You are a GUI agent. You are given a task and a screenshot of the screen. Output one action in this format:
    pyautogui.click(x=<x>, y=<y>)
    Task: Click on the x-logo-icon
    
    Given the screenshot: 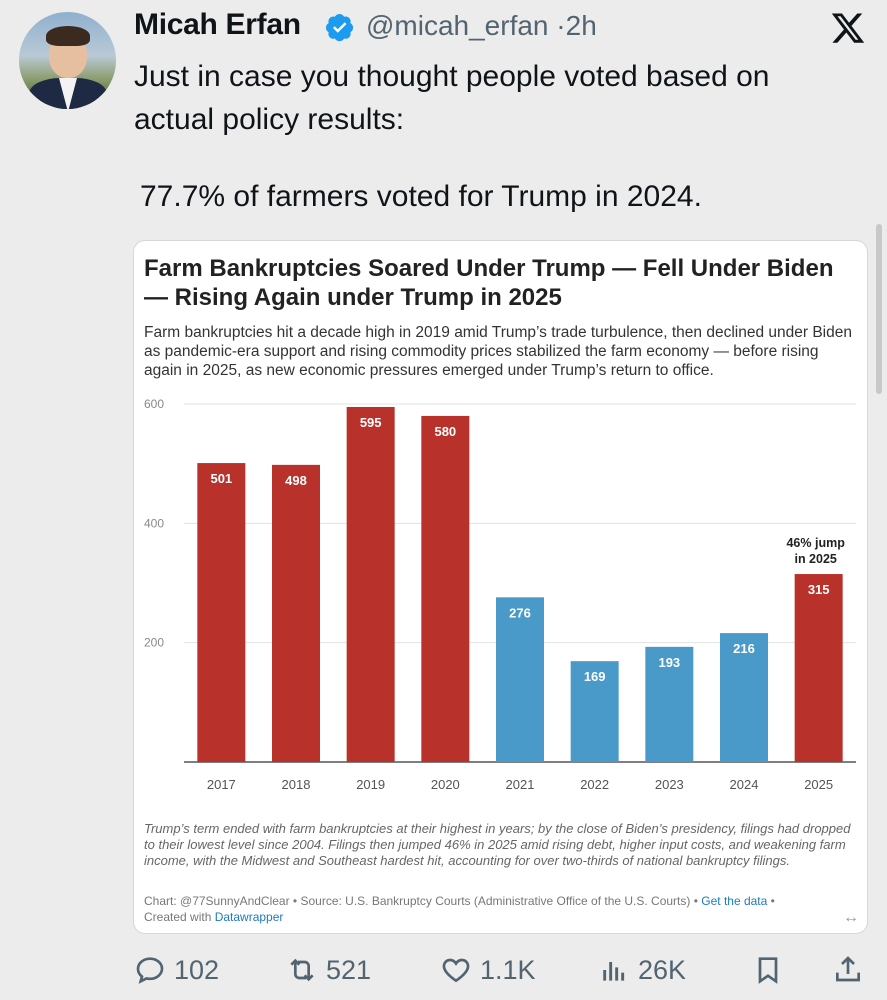 What is the action you would take?
    pyautogui.click(x=848, y=28)
    